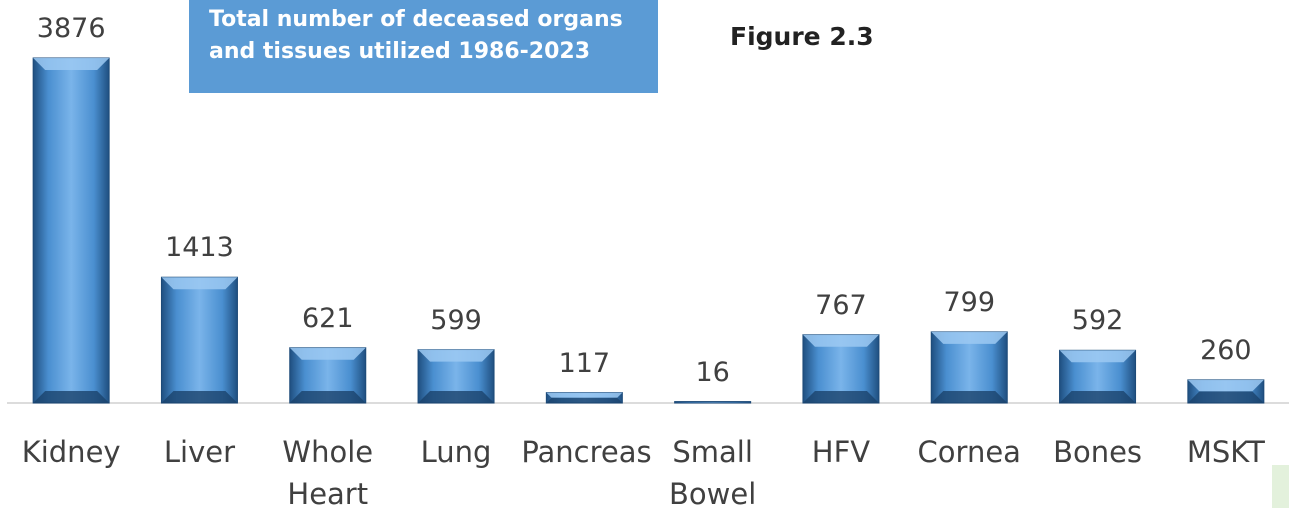 Image resolution: width=1289 pixels, height=508 pixels. Describe the element at coordinates (586, 452) in the screenshot. I see `x-tick-label: Pancreas` at that location.